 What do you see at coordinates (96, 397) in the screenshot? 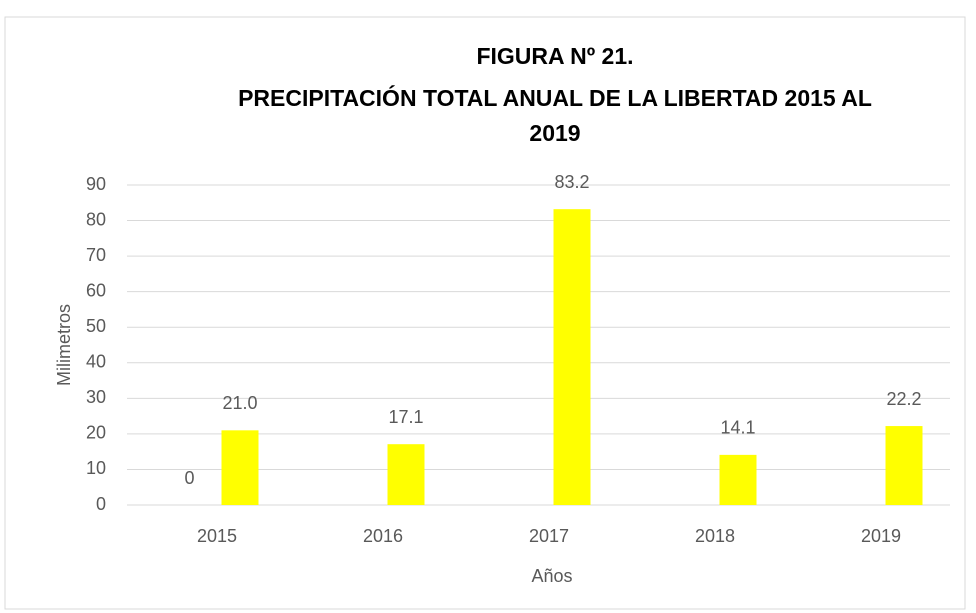
I see `y-tick-label: 30` at bounding box center [96, 397].